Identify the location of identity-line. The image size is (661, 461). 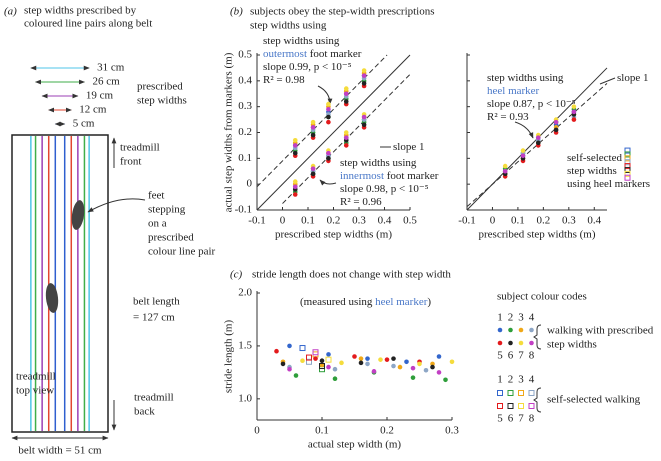
(333, 132).